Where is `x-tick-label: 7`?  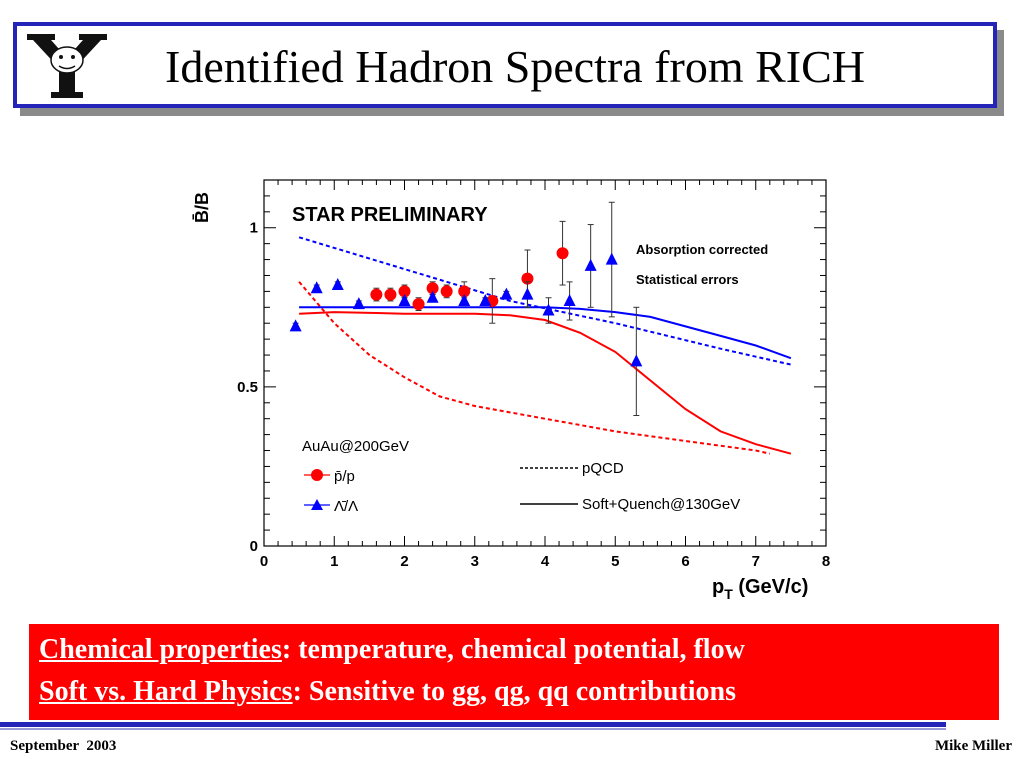
x-tick-label: 7 is located at coordinates (756, 561).